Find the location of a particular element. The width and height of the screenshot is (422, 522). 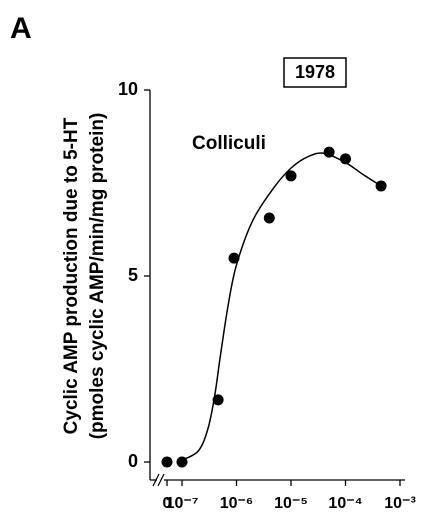

y-axis-label: Cyclic AMP production due to 5-HT is located at coordinates (71, 275).